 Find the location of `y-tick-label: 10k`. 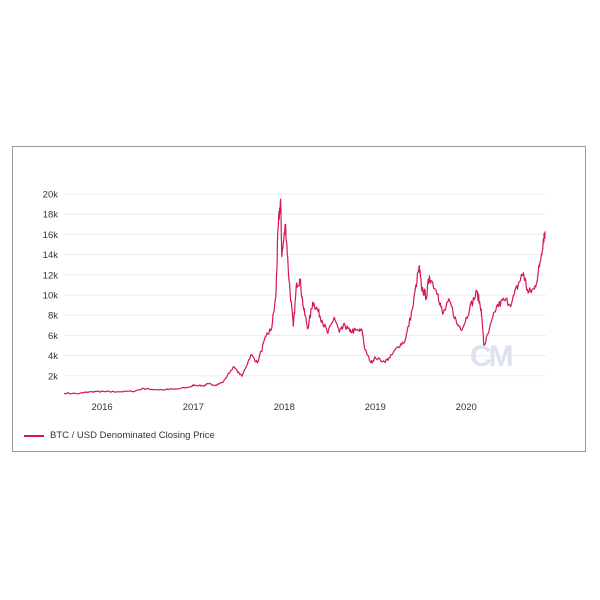

y-tick-label: 10k is located at coordinates (51, 296).